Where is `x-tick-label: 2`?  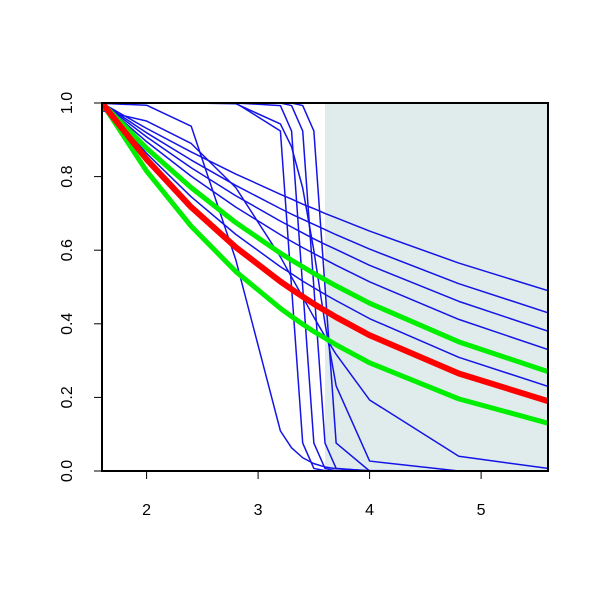
x-tick-label: 2 is located at coordinates (146, 510).